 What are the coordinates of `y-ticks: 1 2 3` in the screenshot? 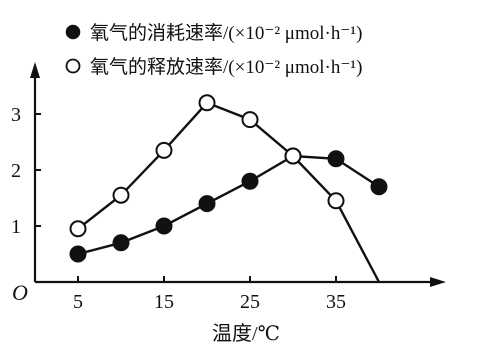 It's located at (26, 171).